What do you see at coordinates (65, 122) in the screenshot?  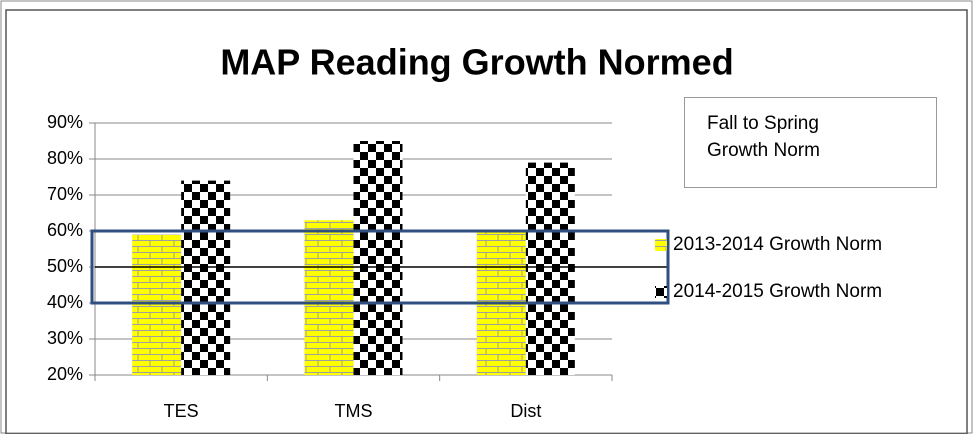 I see `y-tick-label: 90%` at bounding box center [65, 122].